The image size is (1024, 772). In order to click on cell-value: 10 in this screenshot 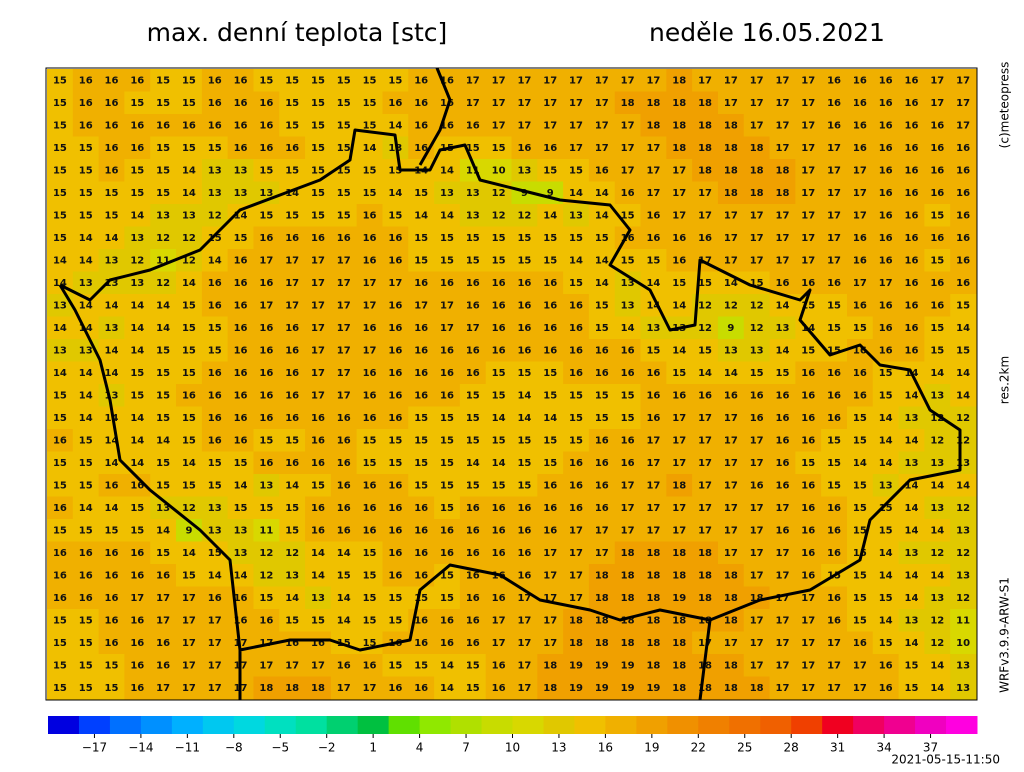, I will do `click(499, 170)`.